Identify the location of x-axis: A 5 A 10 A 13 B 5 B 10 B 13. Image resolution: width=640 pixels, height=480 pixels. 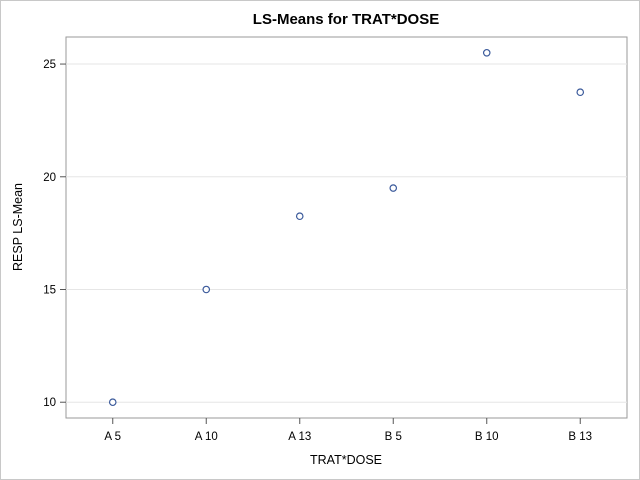
(348, 430).